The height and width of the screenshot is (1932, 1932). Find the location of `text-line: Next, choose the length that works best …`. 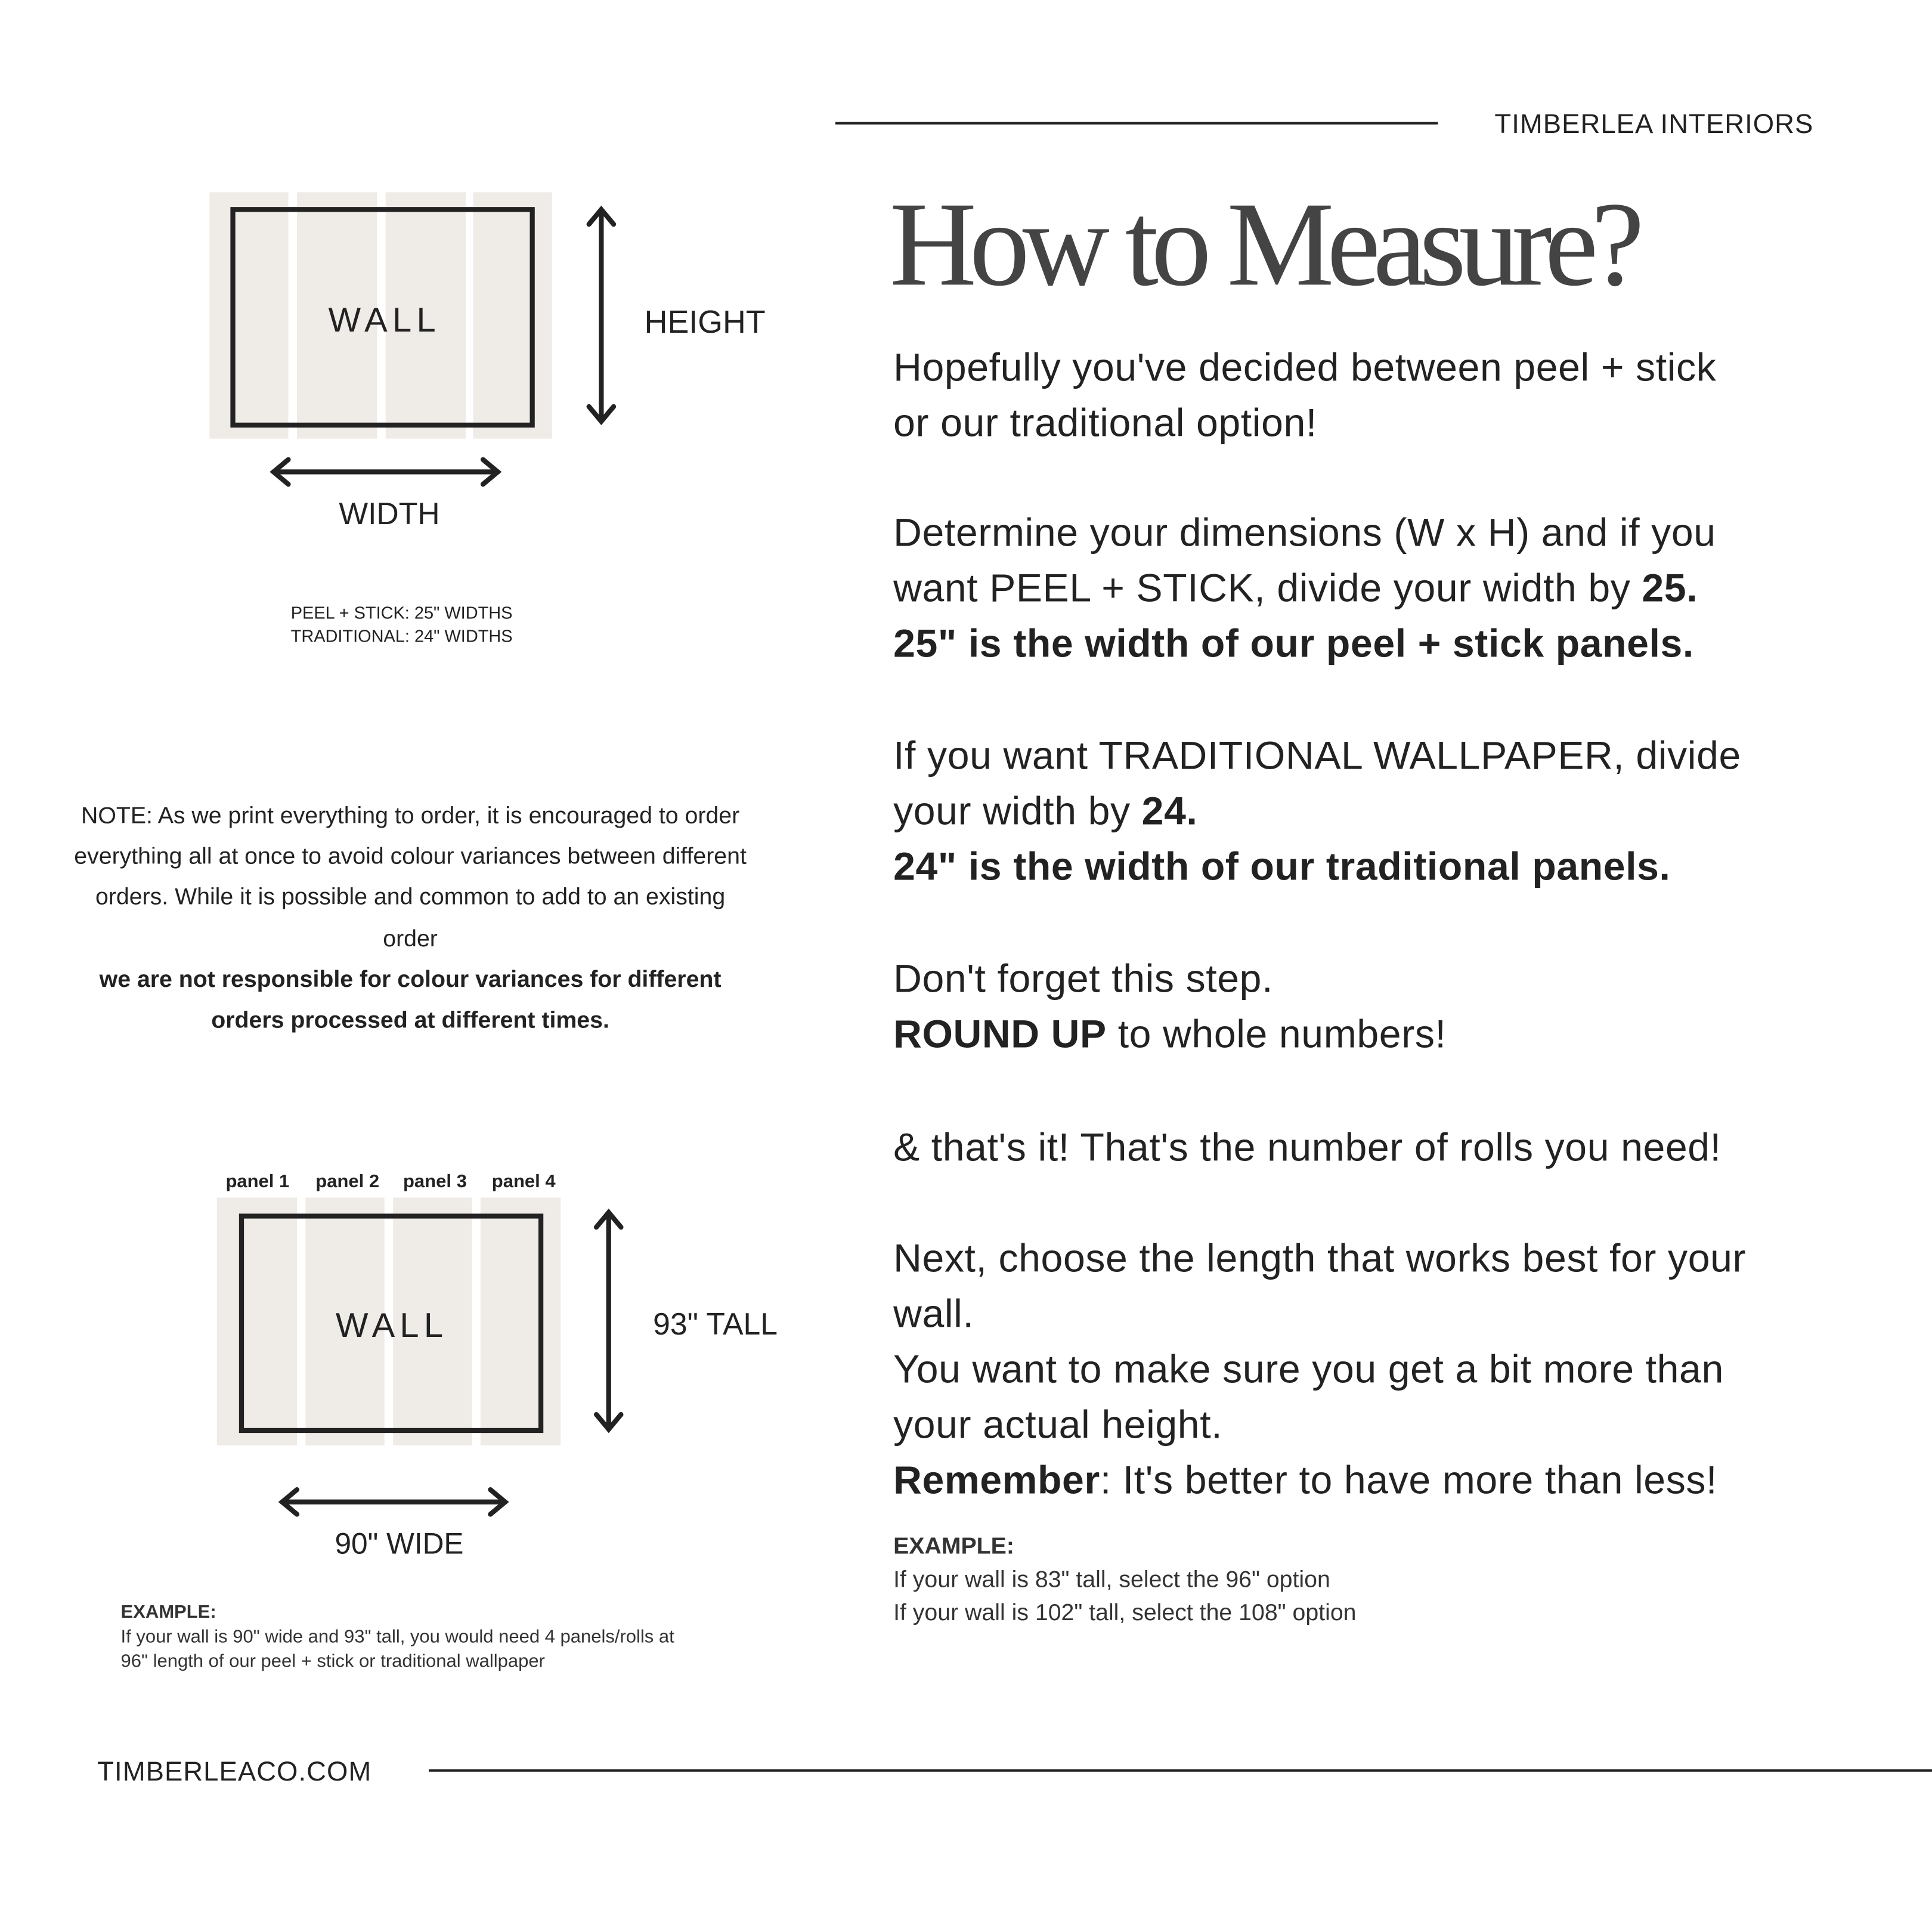

text-line: Next, choose the length that works best … is located at coordinates (1320, 1258).